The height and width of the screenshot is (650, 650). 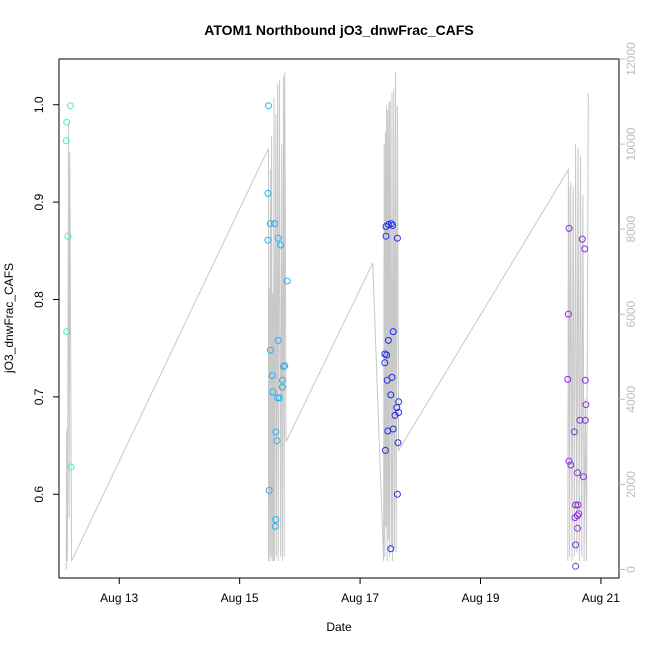 What do you see at coordinates (631, 399) in the screenshot?
I see `y-right-tick-label: 4000` at bounding box center [631, 399].